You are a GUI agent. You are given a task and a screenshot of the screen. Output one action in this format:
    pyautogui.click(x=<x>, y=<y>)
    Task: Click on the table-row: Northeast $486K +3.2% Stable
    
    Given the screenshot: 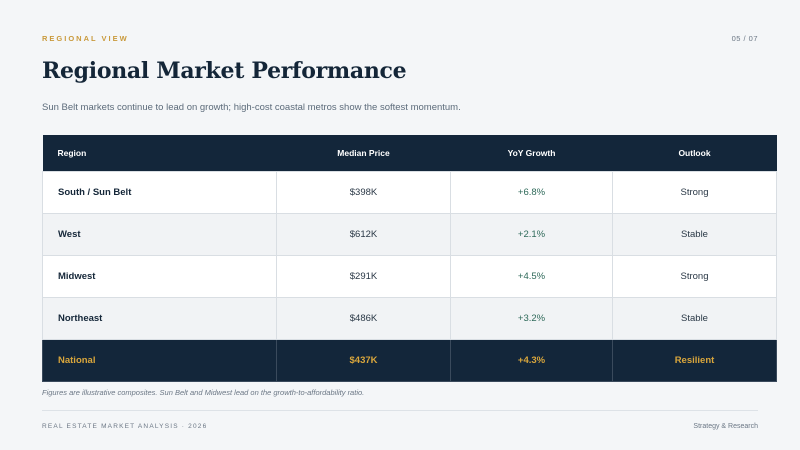 What is the action you would take?
    pyautogui.click(x=409, y=318)
    